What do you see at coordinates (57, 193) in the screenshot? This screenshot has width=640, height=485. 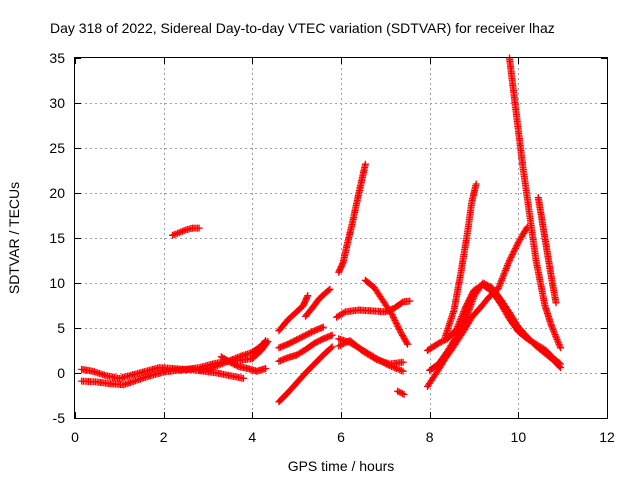 I see `y-tick-label: 20` at bounding box center [57, 193].